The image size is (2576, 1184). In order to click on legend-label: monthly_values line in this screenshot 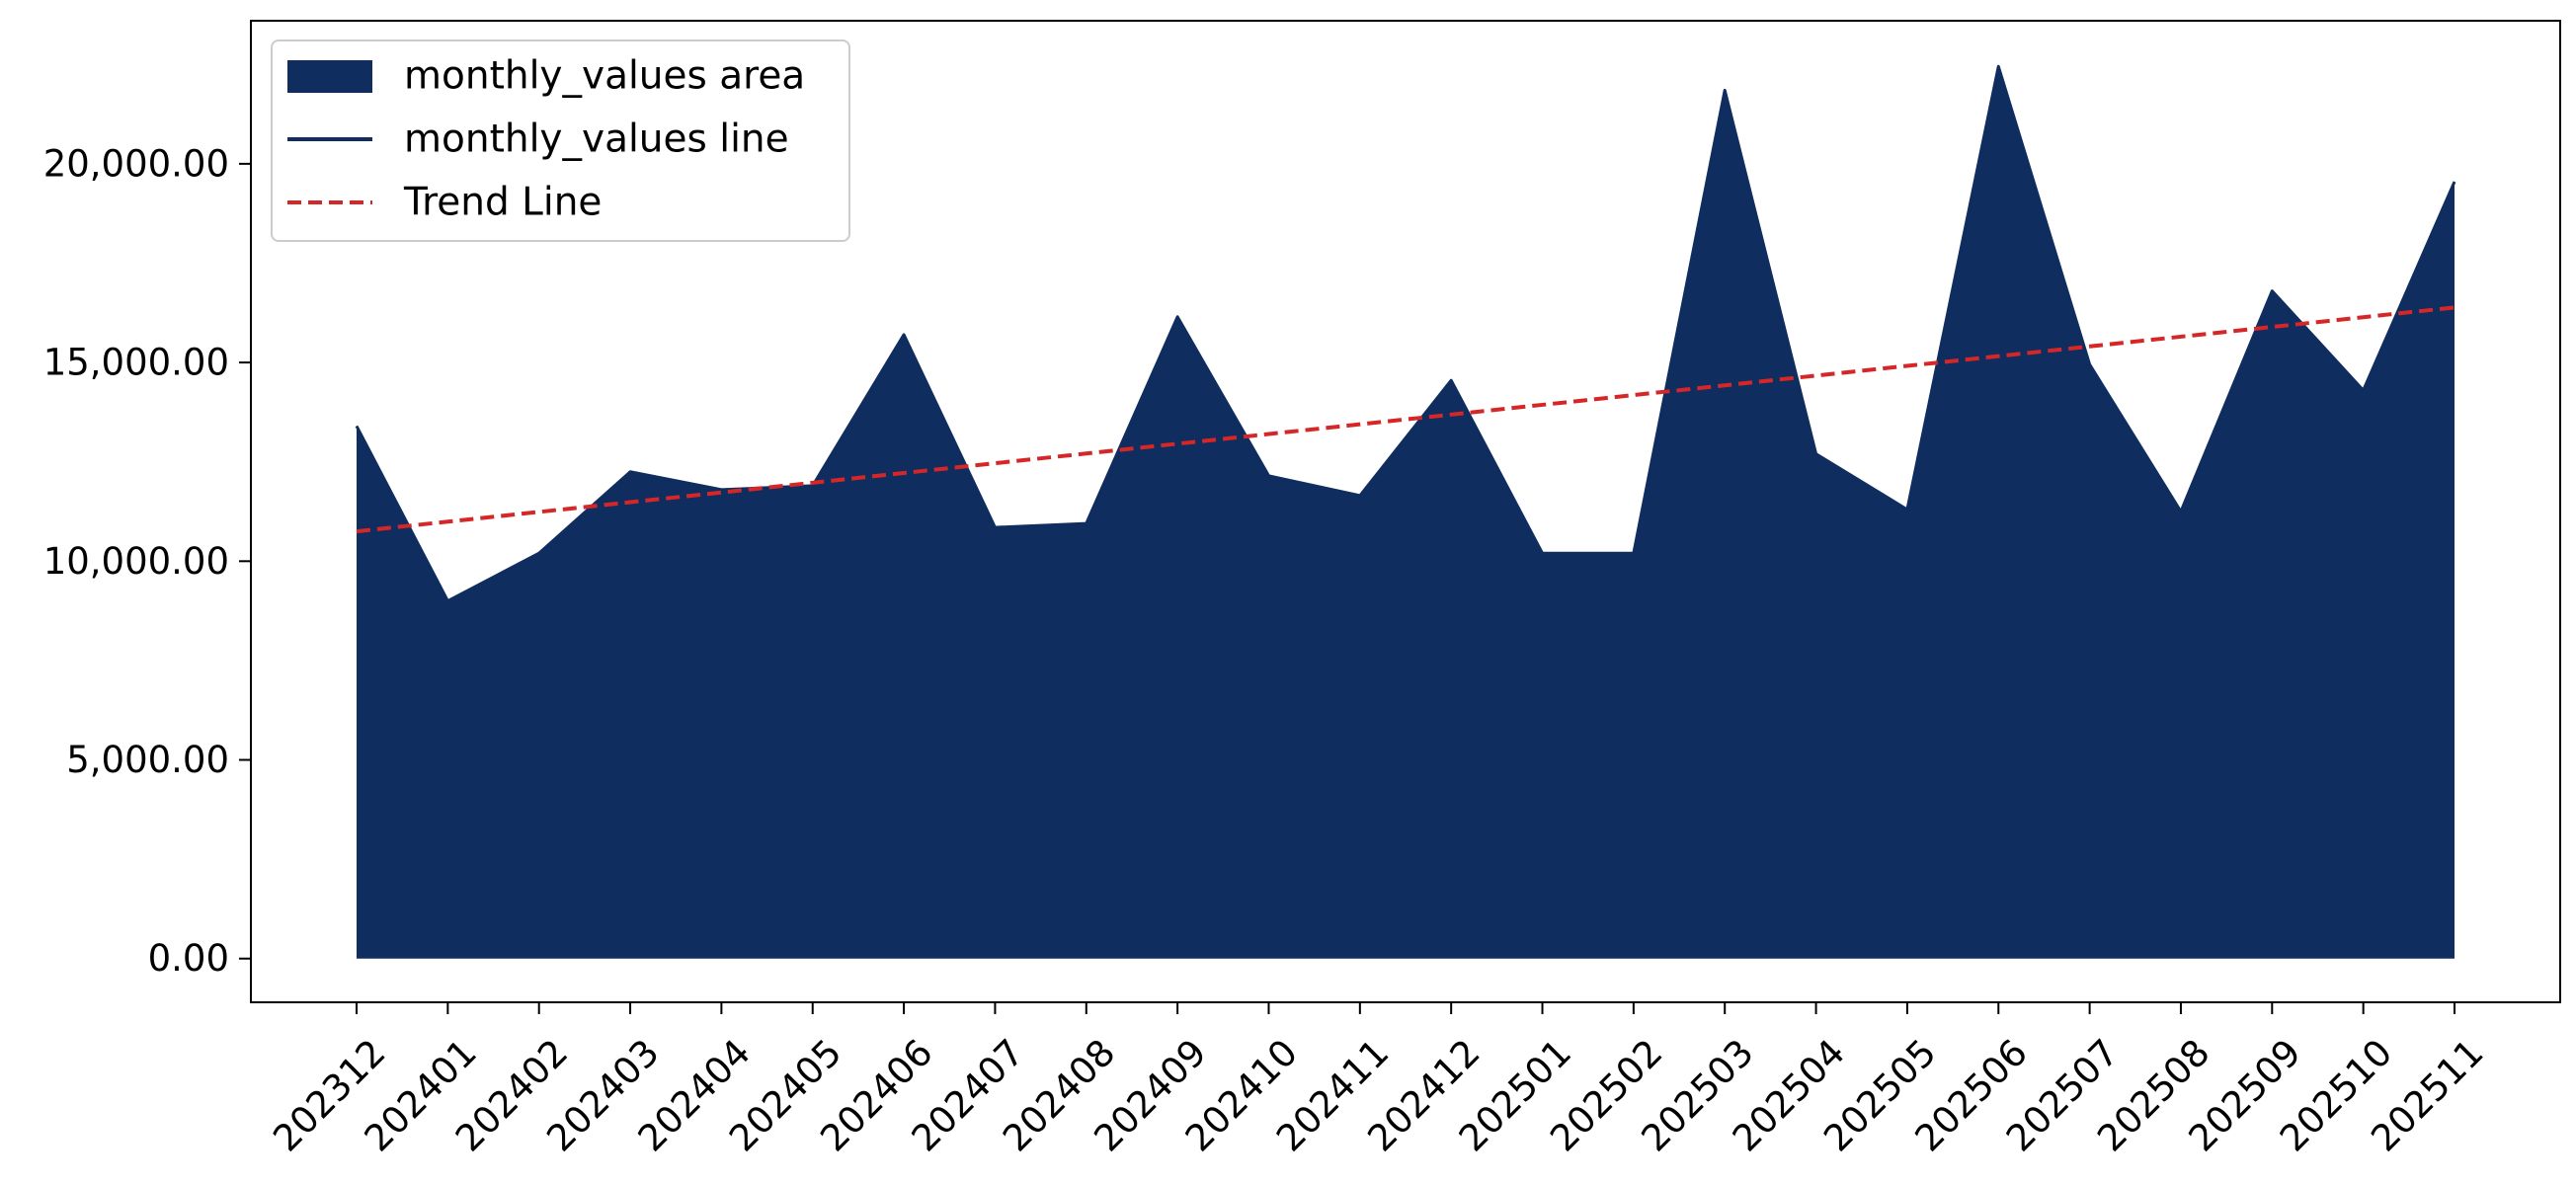, I will do `click(596, 140)`.